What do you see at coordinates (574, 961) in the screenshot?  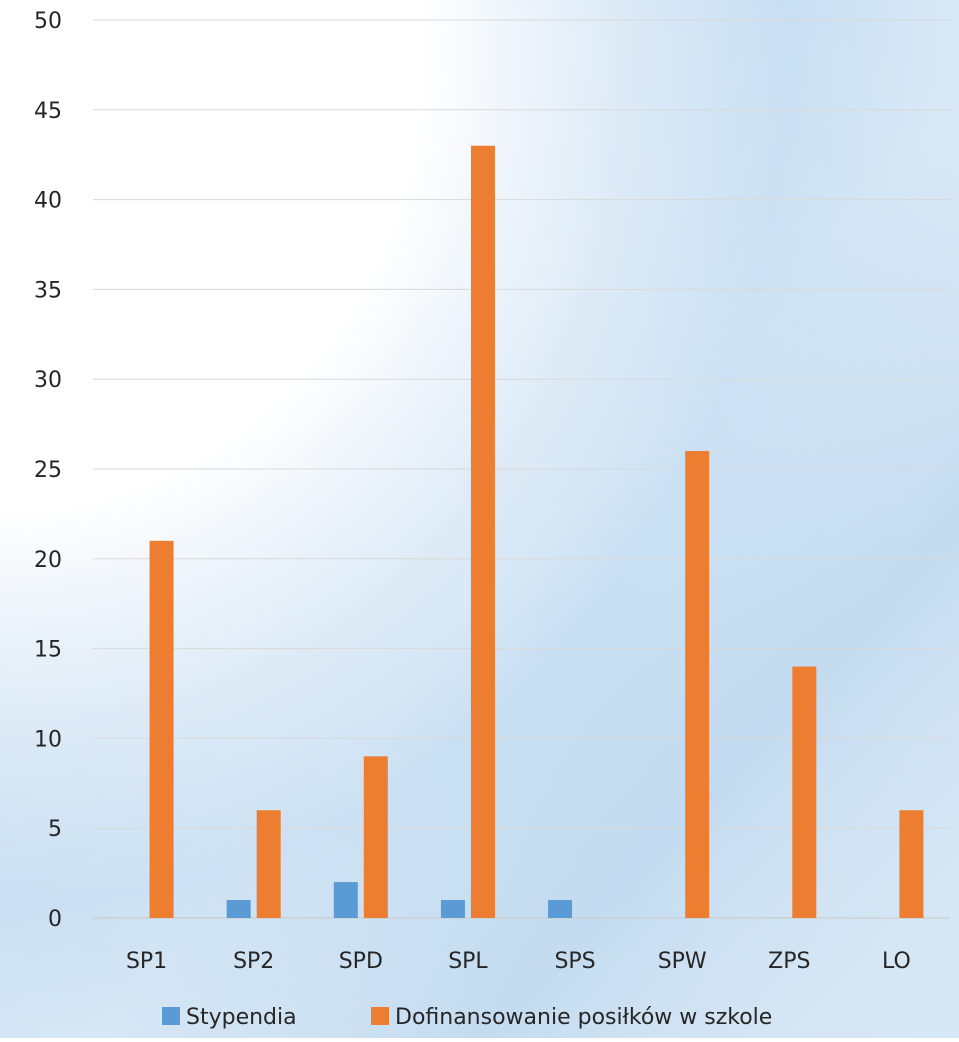 I see `x-tick-label: SPS` at bounding box center [574, 961].